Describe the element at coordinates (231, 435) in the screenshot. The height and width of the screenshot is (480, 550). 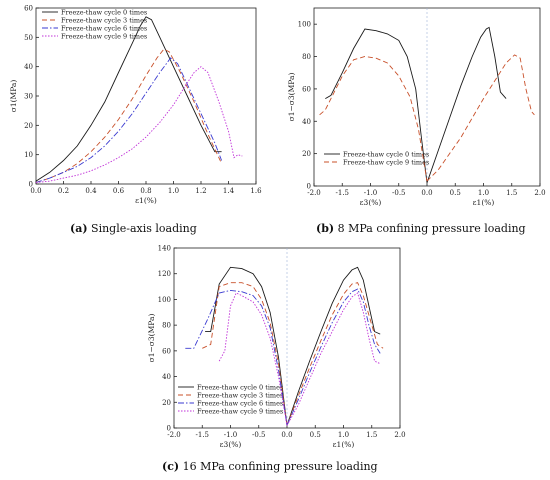
I see `x-tick-label-c: -1.0` at that location.